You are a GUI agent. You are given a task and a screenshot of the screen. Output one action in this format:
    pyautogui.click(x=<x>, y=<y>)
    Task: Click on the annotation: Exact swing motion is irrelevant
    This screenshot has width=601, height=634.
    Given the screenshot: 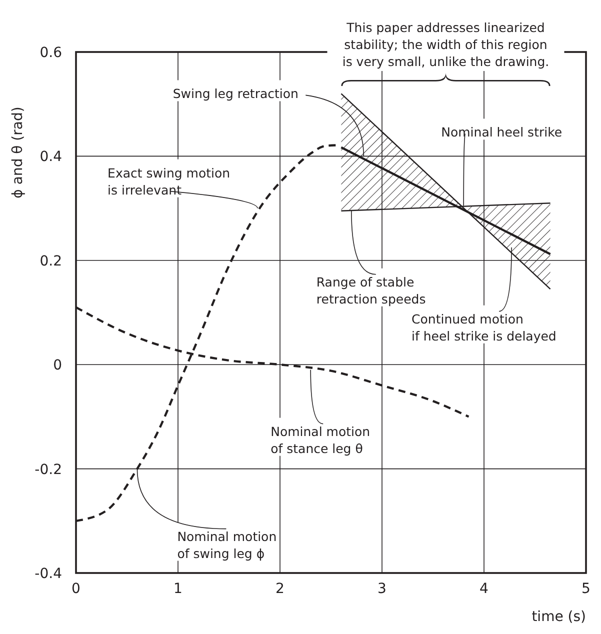 What is the action you would take?
    pyautogui.click(x=169, y=181)
    